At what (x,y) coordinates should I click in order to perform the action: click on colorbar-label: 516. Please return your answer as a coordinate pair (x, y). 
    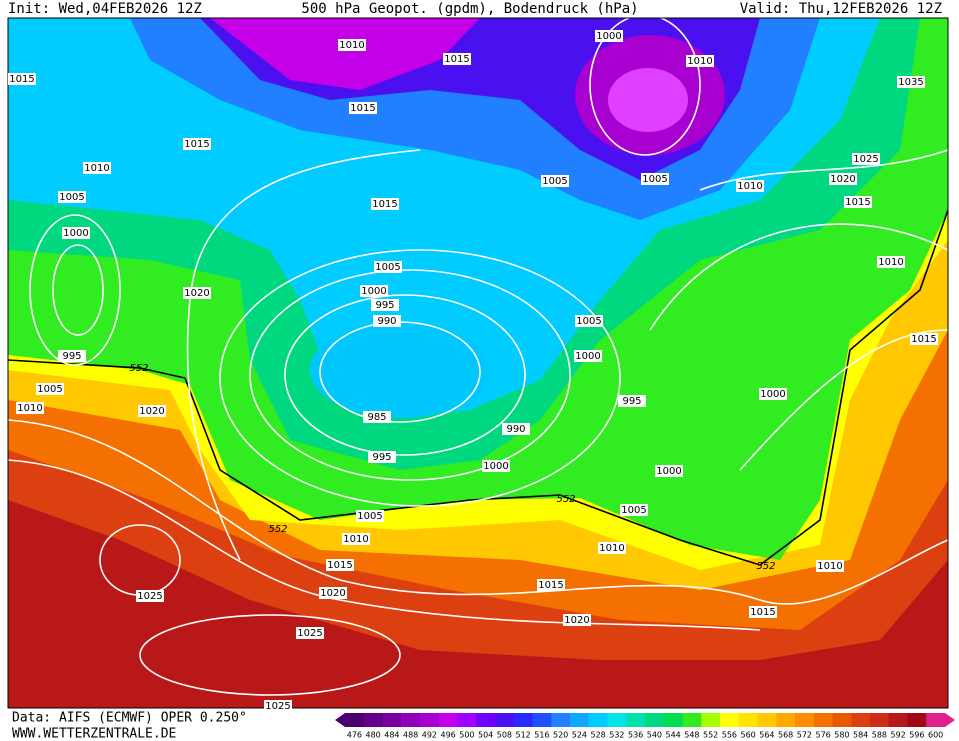
    Looking at the image, I should click on (541, 735).